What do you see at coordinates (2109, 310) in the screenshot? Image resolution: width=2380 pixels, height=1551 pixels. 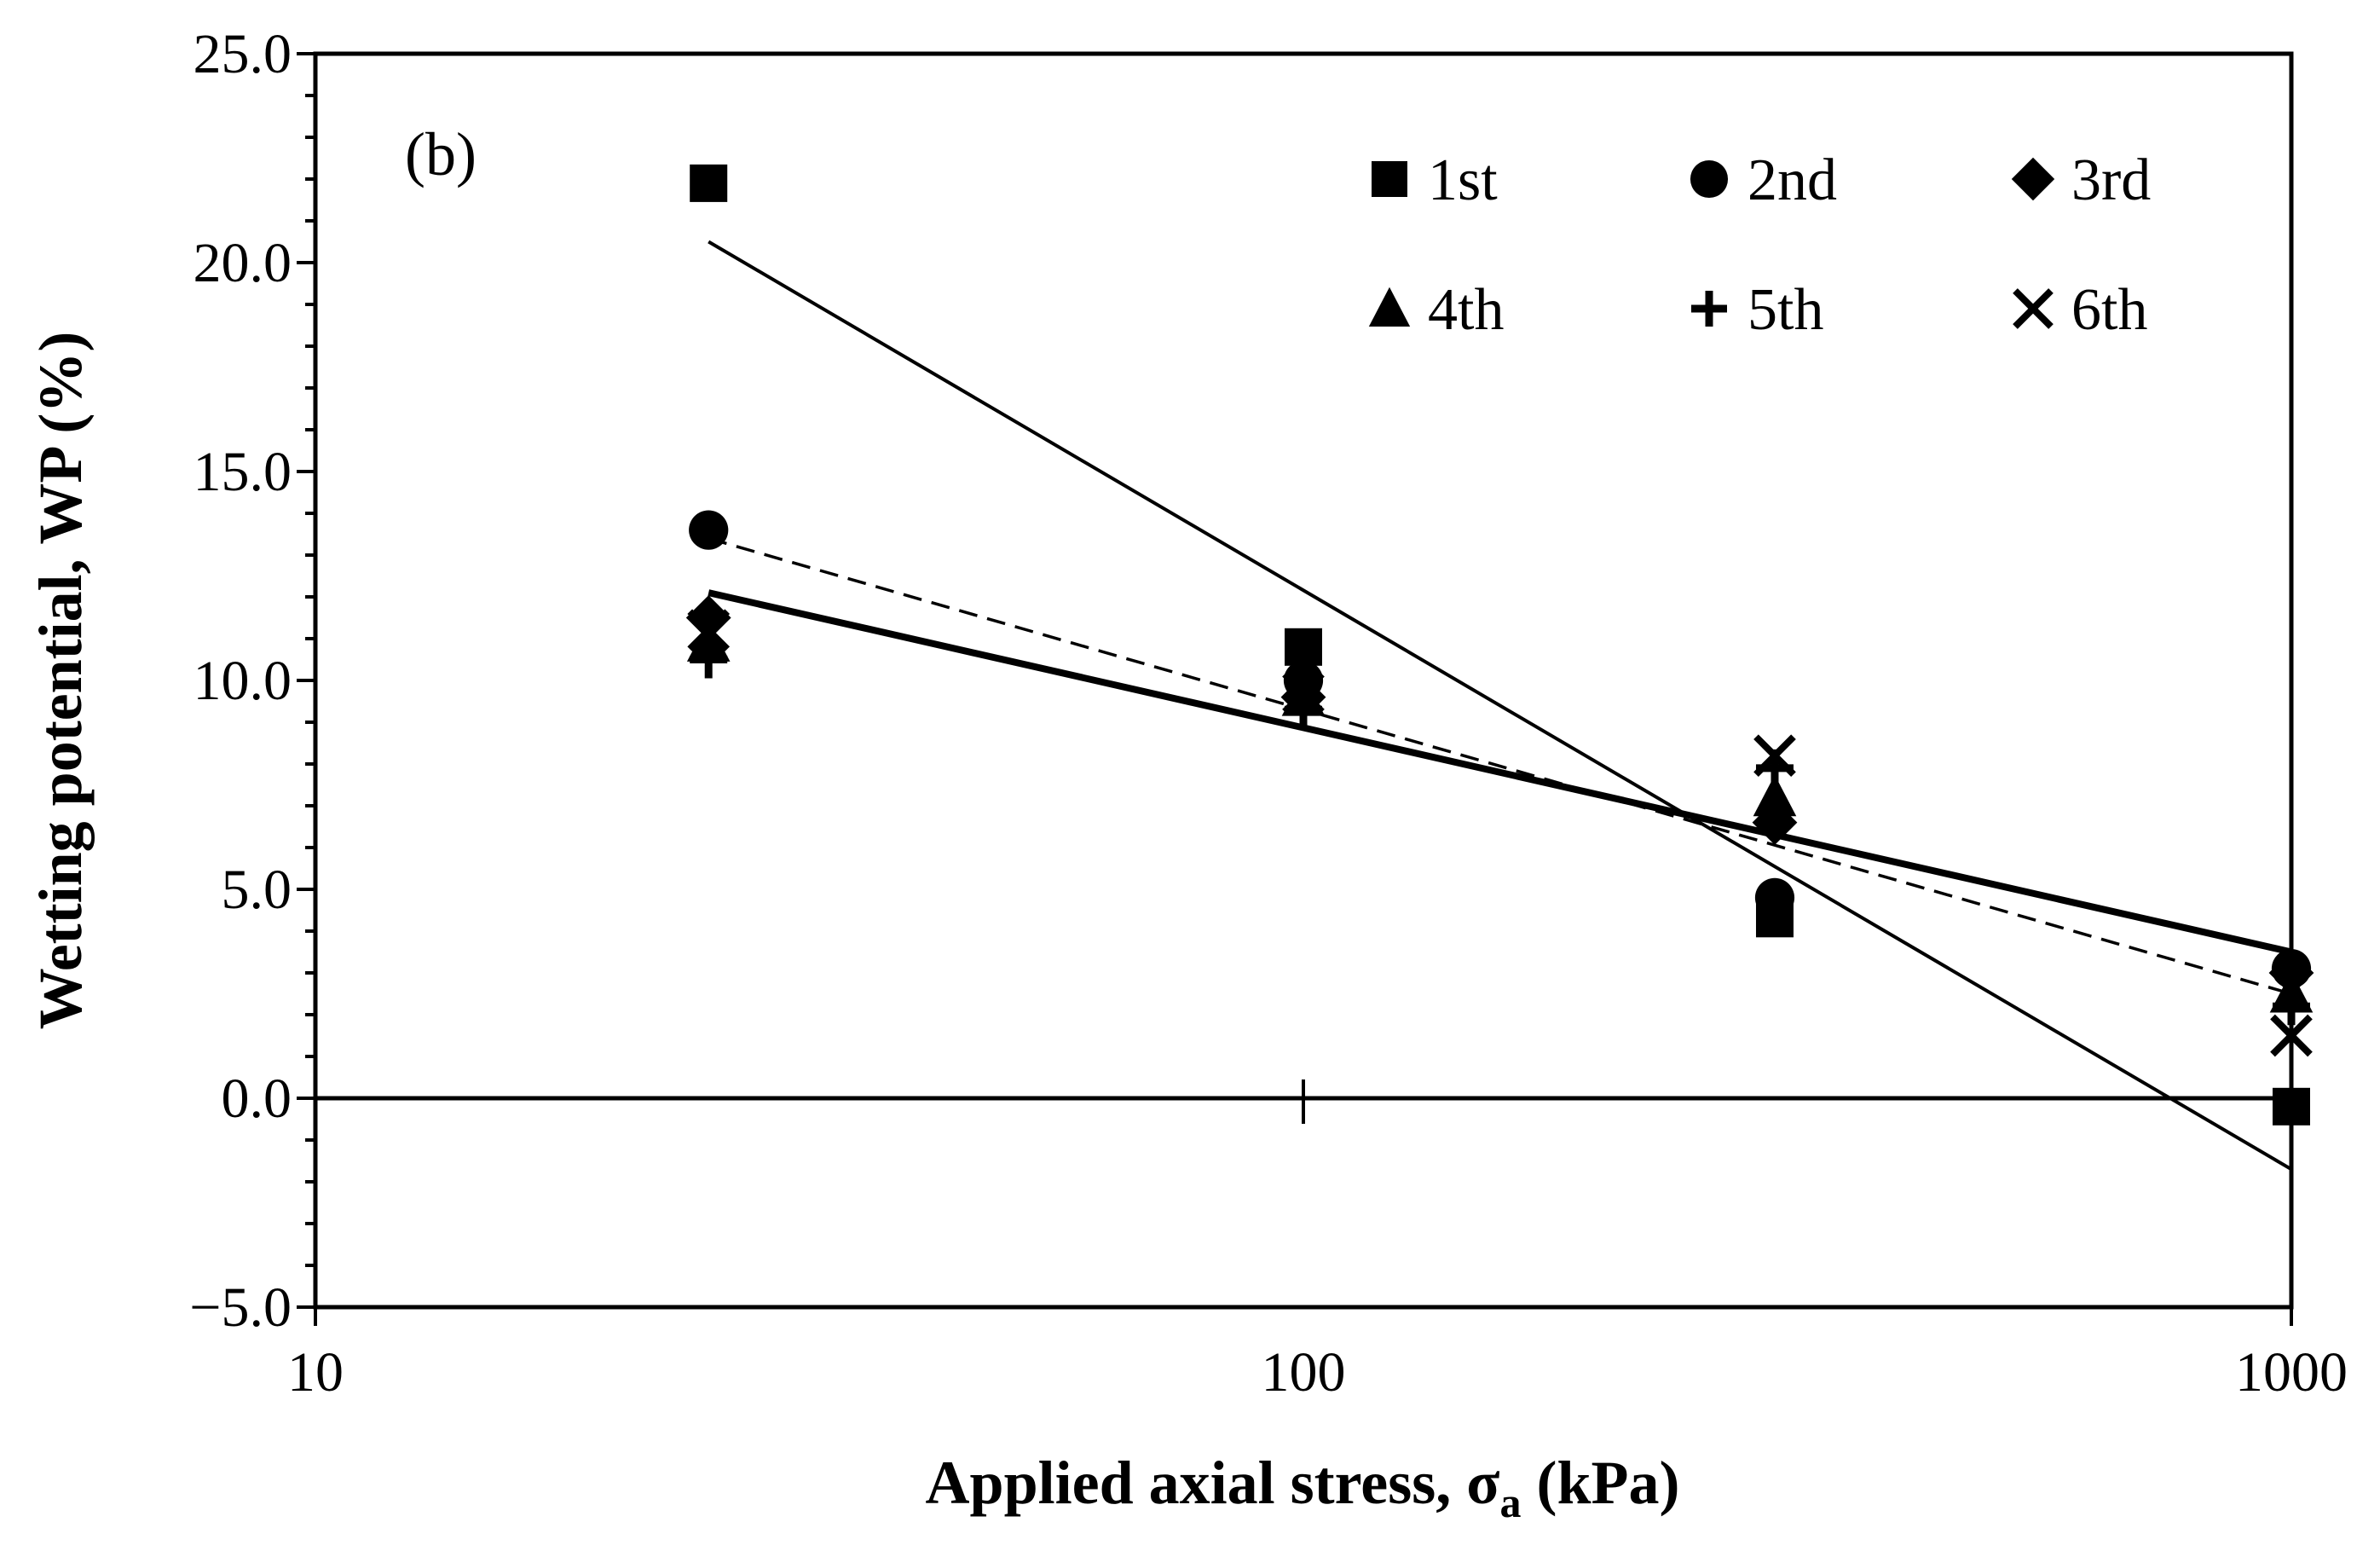 I see `legend-label-6th: 6th` at bounding box center [2109, 310].